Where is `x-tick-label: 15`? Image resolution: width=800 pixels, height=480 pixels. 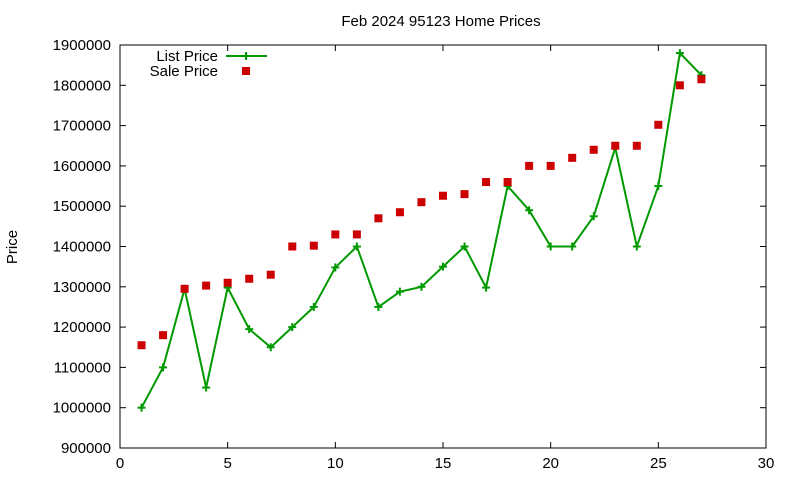
x-tick-label: 15 is located at coordinates (443, 463).